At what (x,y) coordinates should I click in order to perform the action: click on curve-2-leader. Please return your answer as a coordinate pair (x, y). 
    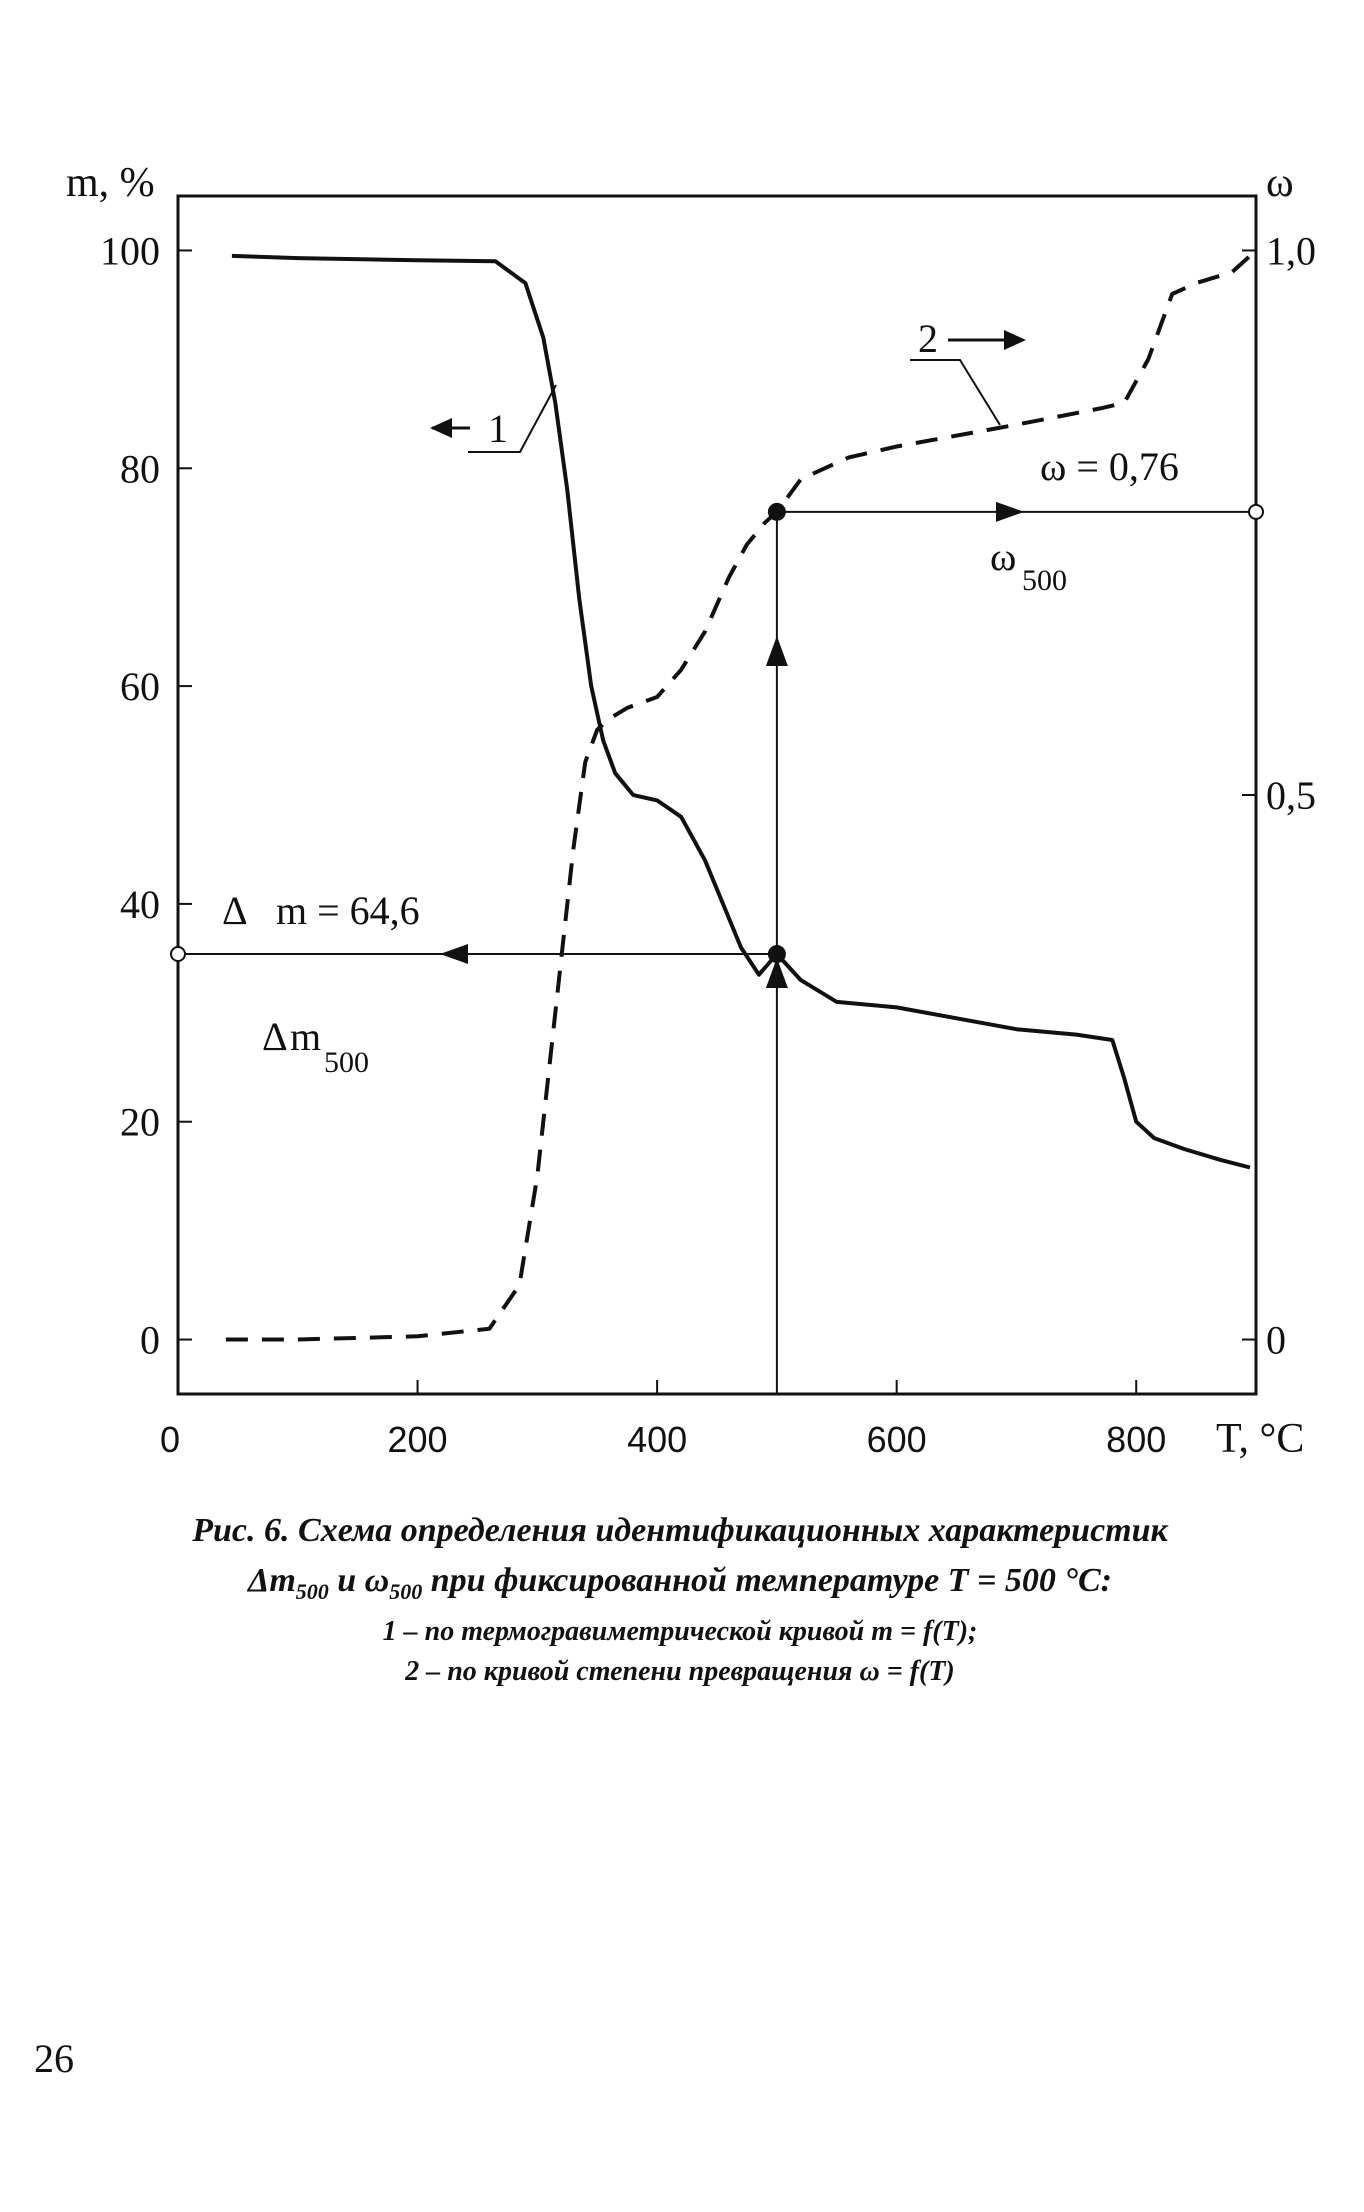
    Looking at the image, I should click on (955, 392).